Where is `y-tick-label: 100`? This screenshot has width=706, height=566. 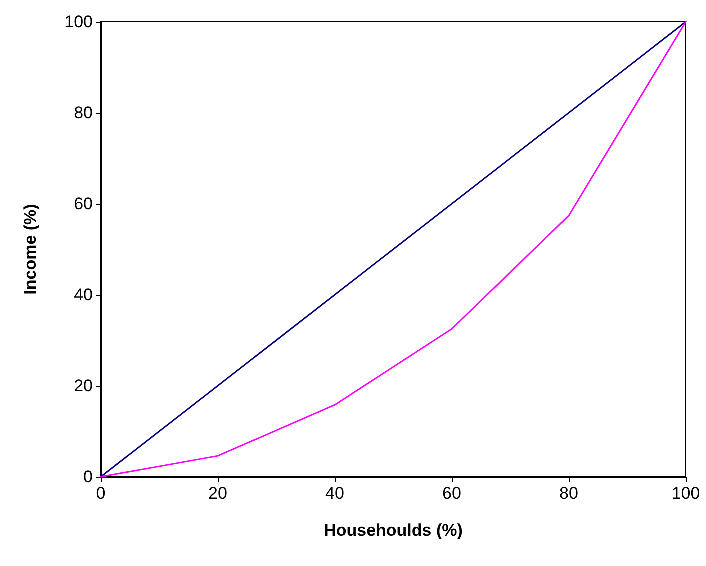 y-tick-label: 100 is located at coordinates (78, 22).